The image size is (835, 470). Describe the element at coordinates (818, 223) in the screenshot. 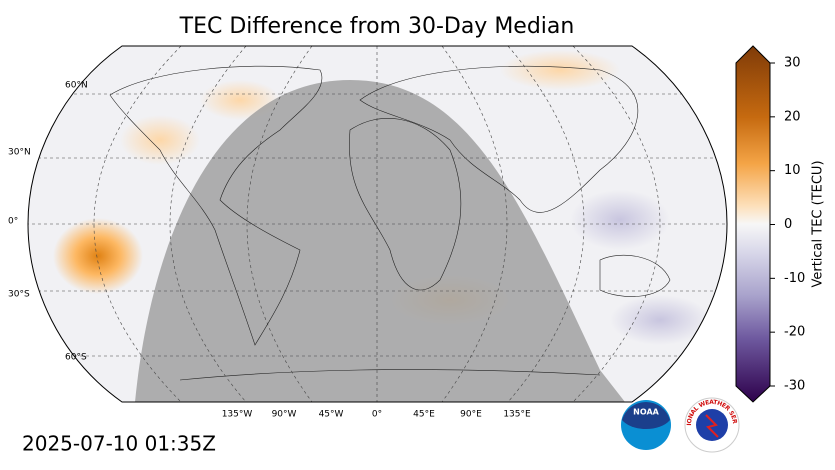

I see `colorbar-label: Vertical TEC (TECU)` at that location.